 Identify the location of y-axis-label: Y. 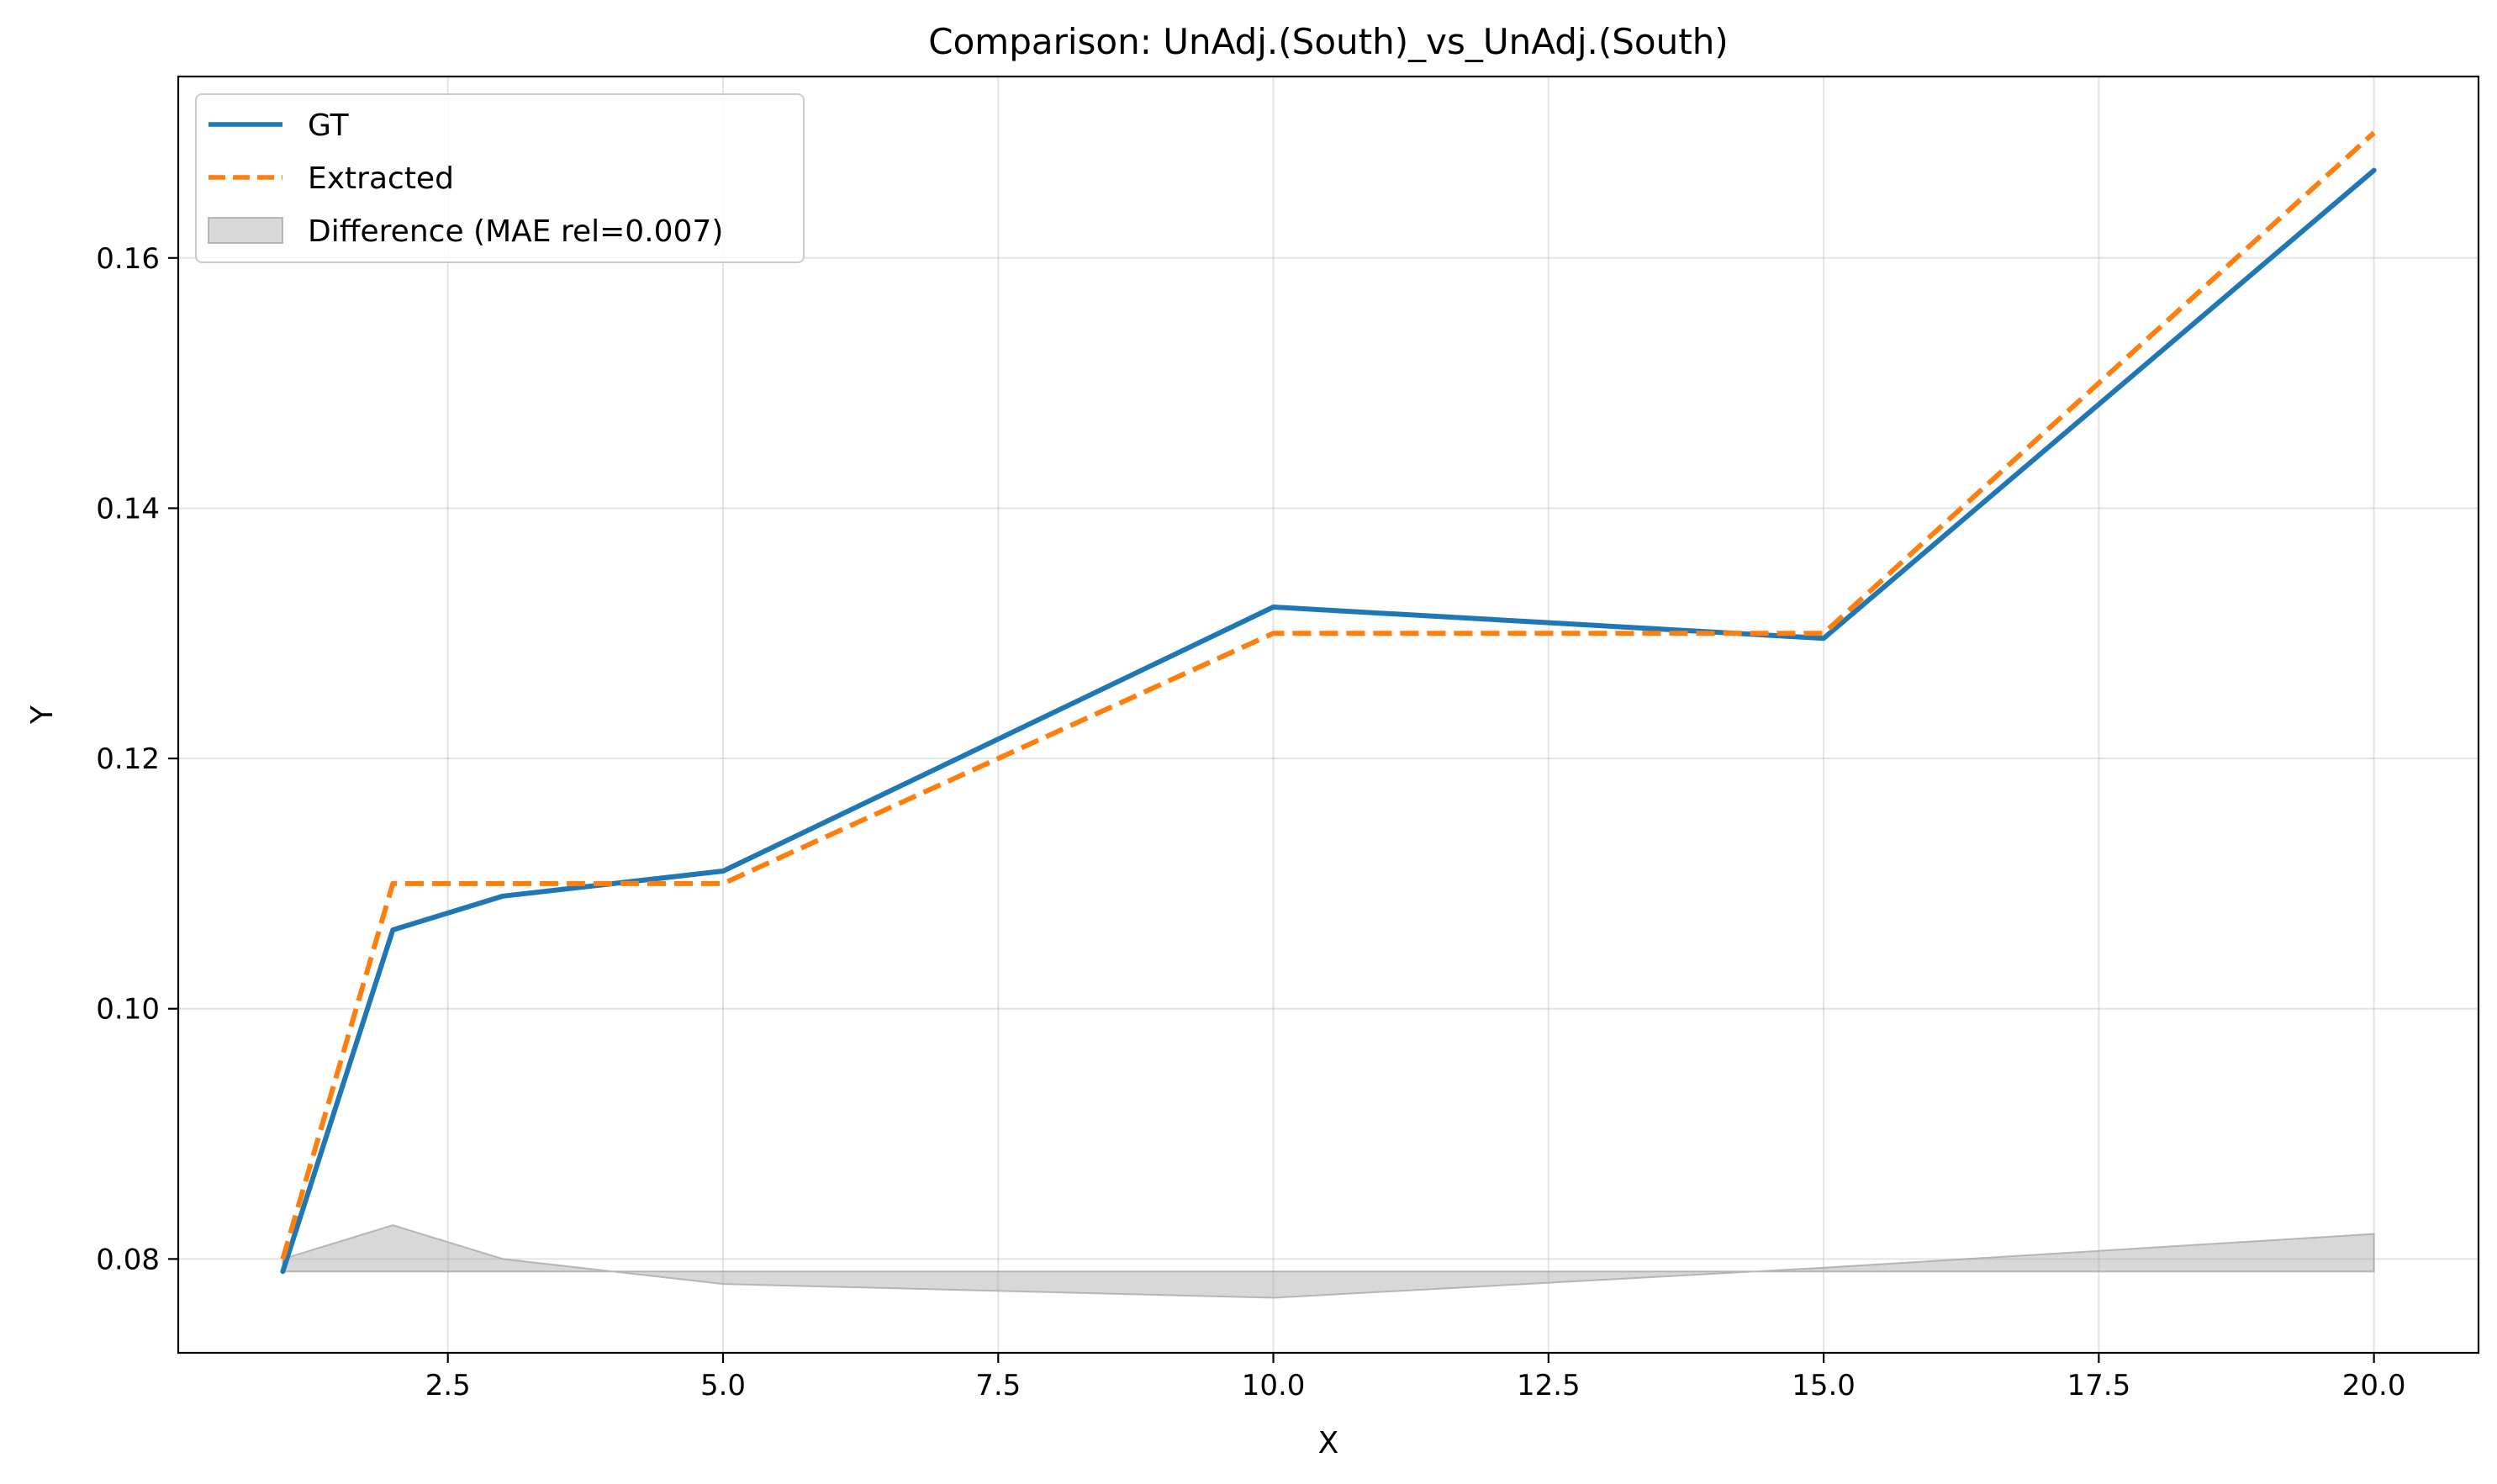
(42, 715).